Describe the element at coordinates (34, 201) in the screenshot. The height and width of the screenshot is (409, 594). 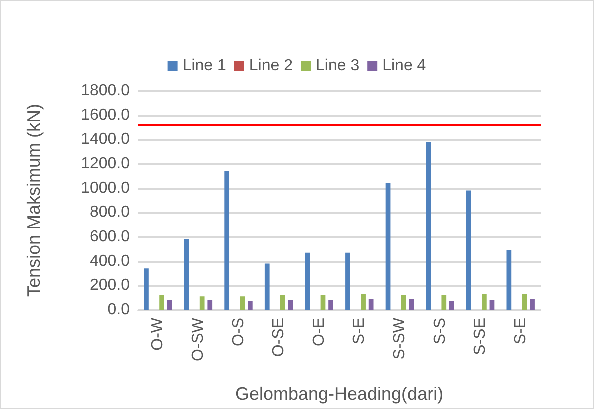
I see `y-axis-title: Tension Maksimum (kN)` at that location.